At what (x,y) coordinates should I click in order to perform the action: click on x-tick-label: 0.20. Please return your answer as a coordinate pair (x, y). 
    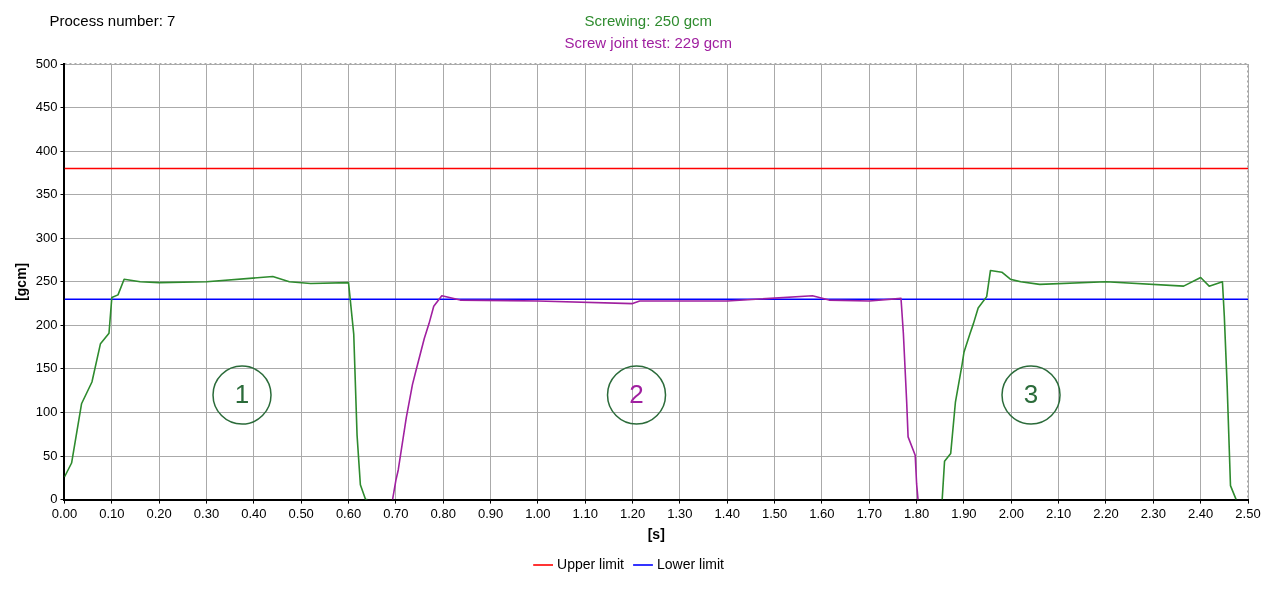
    Looking at the image, I should click on (159, 513).